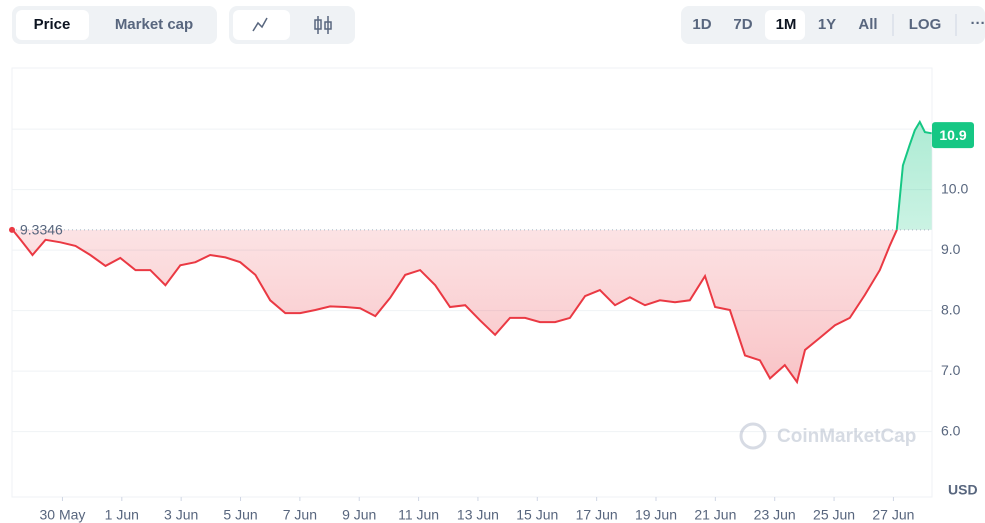  I want to click on x-tick-label: 15 Jun, so click(537, 515).